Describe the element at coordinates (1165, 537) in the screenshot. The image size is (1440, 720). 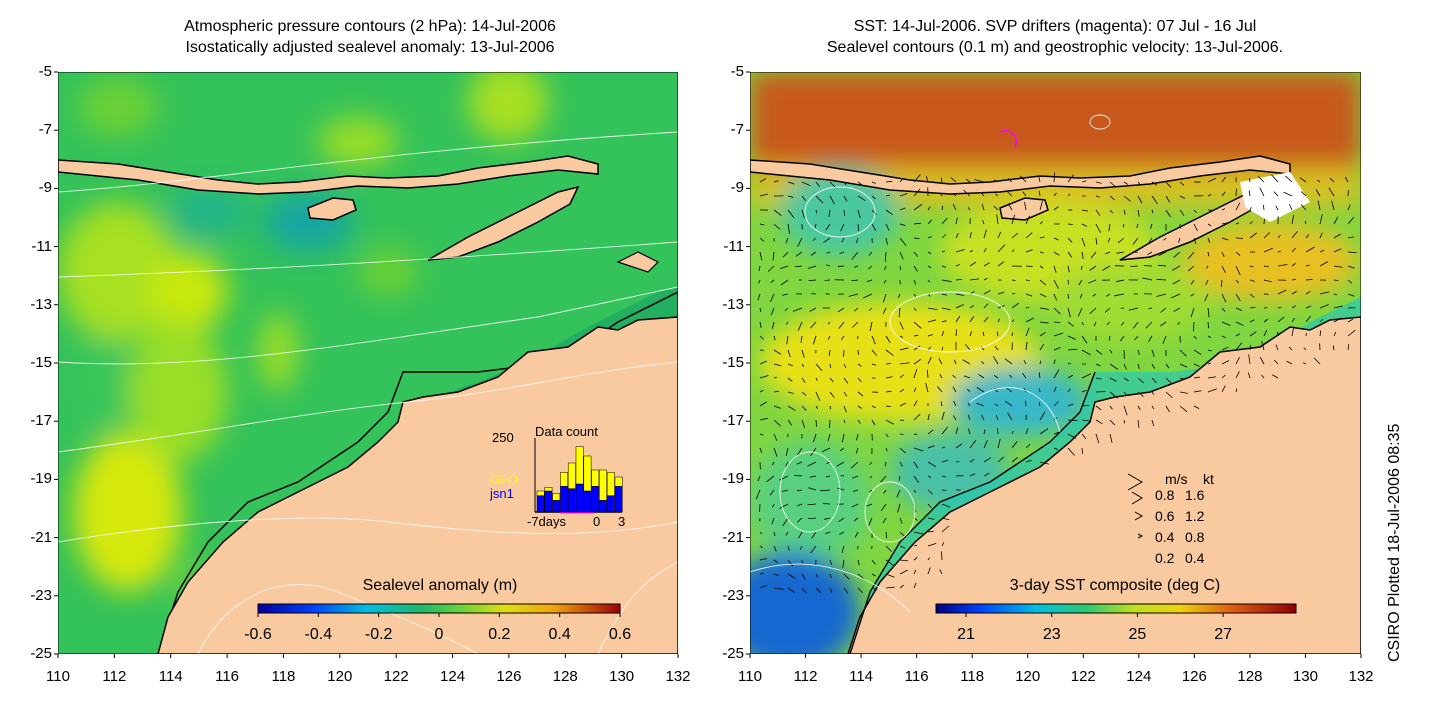
I see `legend-row3-ms: 0.4` at that location.